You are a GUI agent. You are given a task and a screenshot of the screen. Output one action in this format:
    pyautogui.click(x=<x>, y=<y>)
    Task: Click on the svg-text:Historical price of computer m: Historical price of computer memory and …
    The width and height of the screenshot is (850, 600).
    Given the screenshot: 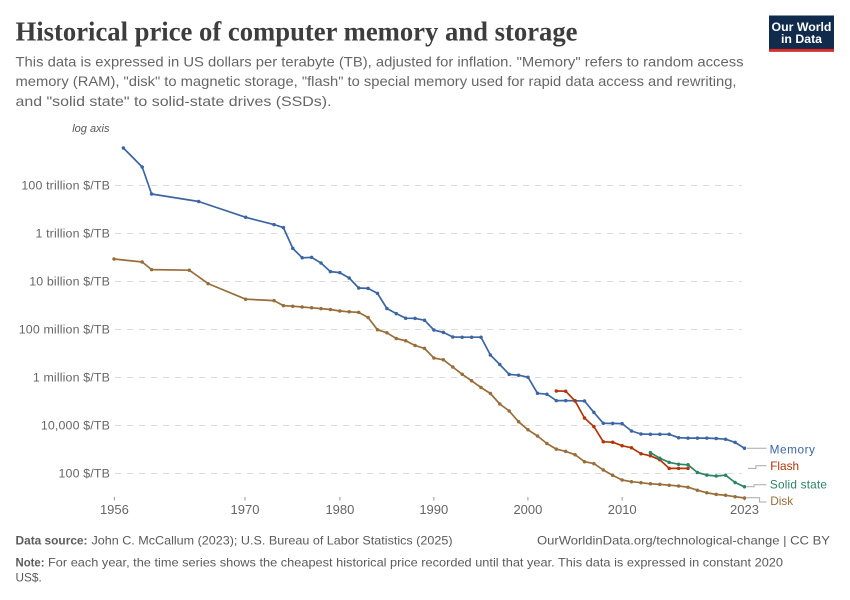 What is the action you would take?
    pyautogui.click(x=297, y=31)
    